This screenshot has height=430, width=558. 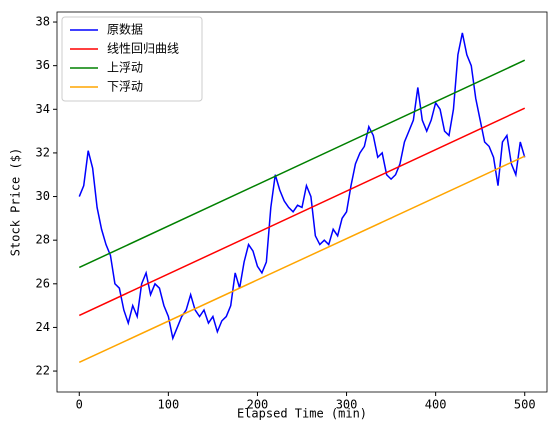 What do you see at coordinates (43, 65) in the screenshot?
I see `y-tick-label: 36` at bounding box center [43, 65].